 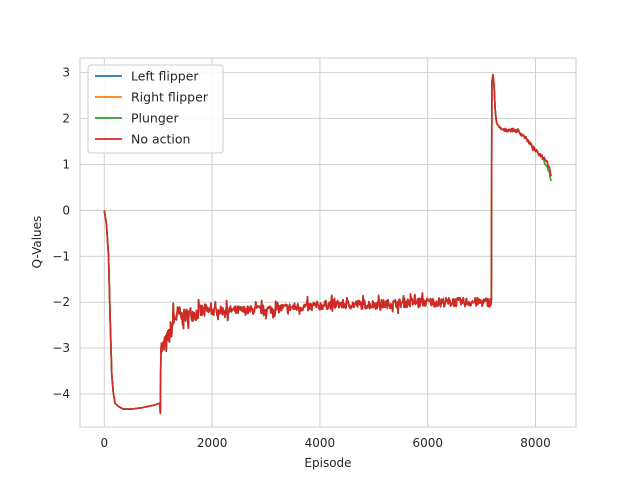 I want to click on y-tick-label: −1, so click(x=61, y=256).